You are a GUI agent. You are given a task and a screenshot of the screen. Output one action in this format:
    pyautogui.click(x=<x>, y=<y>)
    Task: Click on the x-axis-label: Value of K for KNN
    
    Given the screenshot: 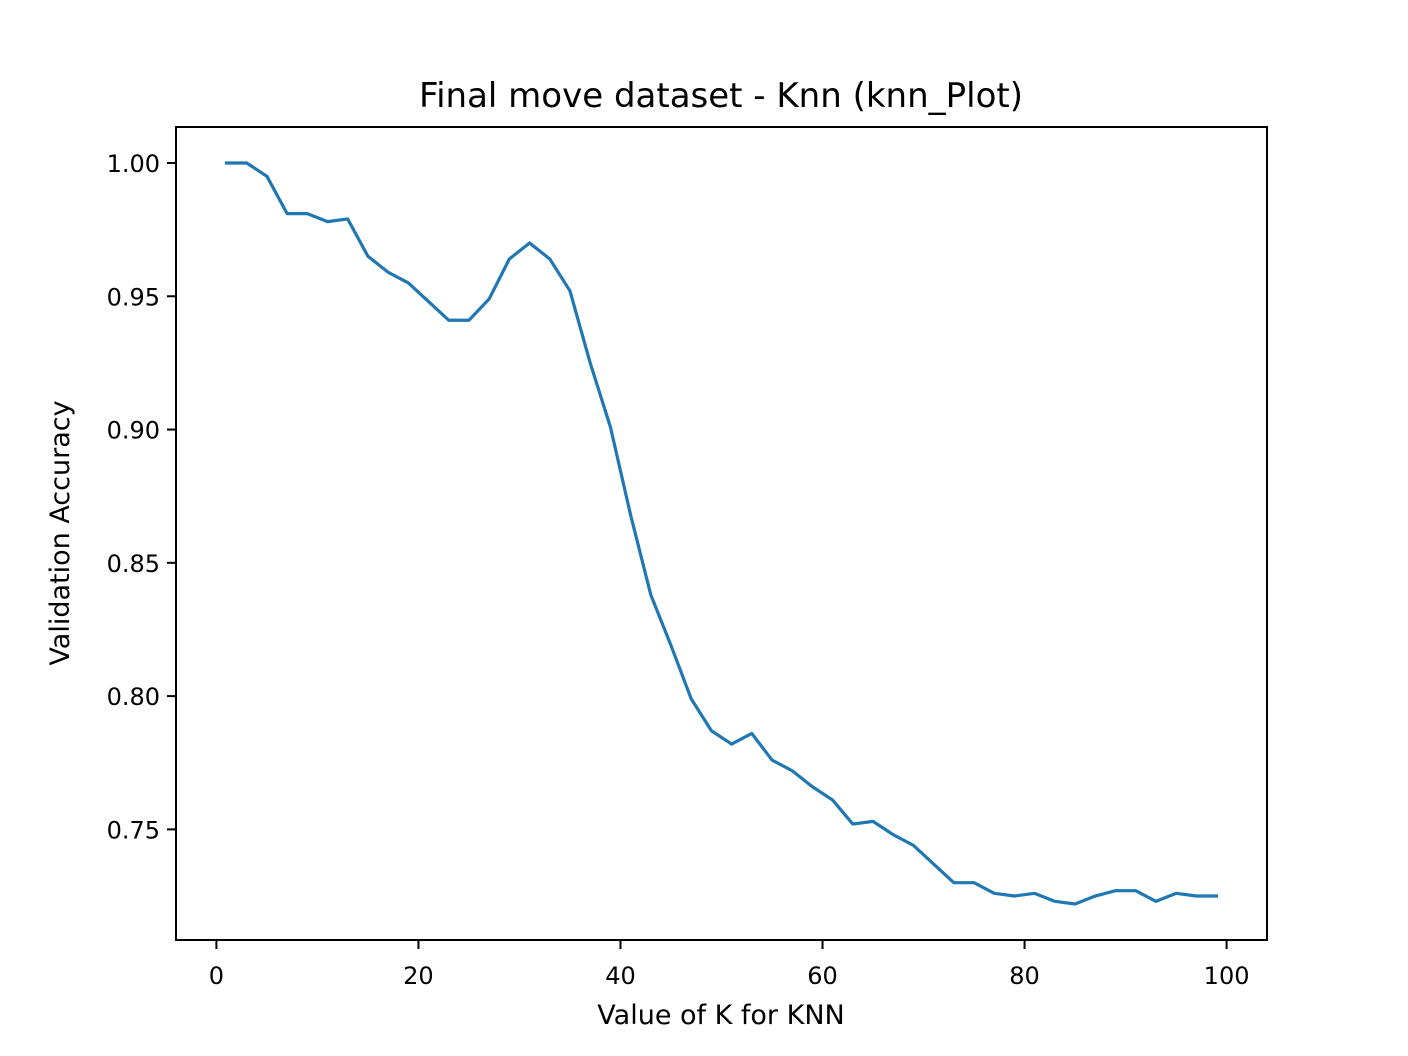 What is the action you would take?
    pyautogui.click(x=720, y=1015)
    